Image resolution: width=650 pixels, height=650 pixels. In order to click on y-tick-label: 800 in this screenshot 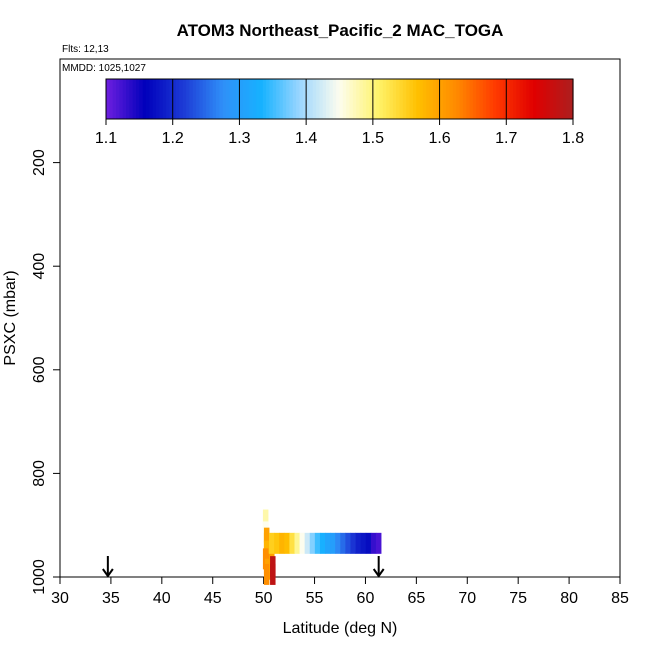, I will do `click(39, 473)`.